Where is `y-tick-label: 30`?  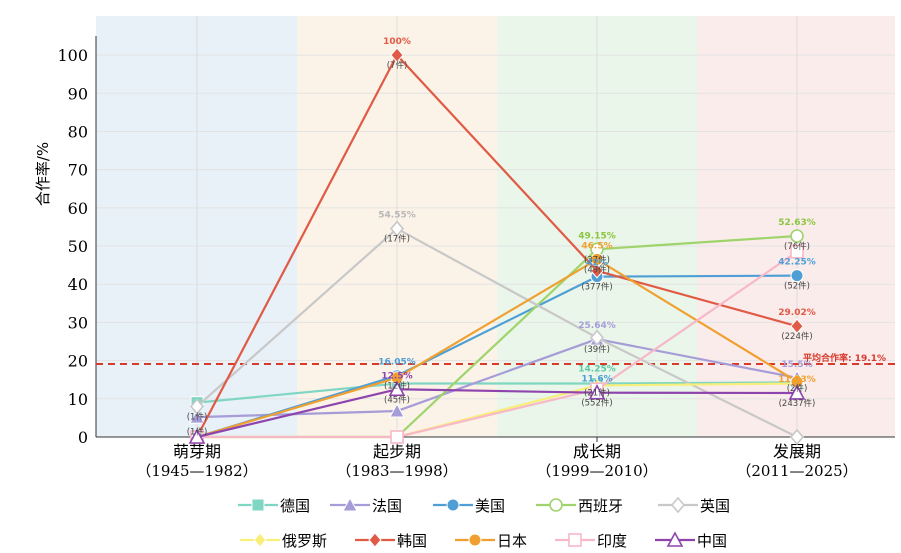 y-tick-label: 30 is located at coordinates (78, 322).